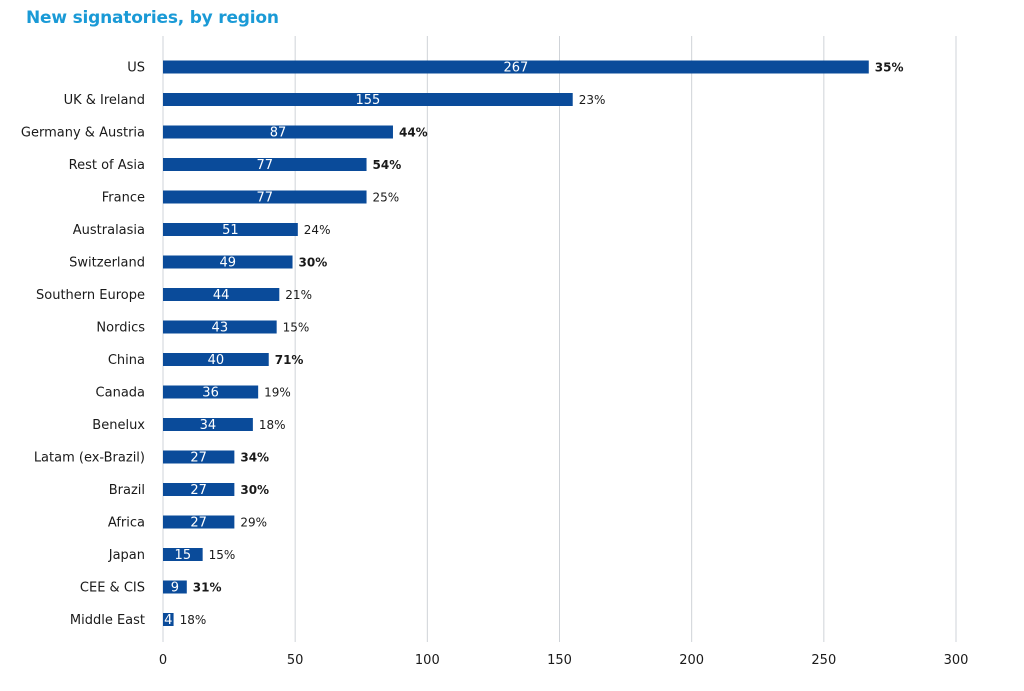 The height and width of the screenshot is (691, 1024). I want to click on value-label: 155, so click(367, 100).